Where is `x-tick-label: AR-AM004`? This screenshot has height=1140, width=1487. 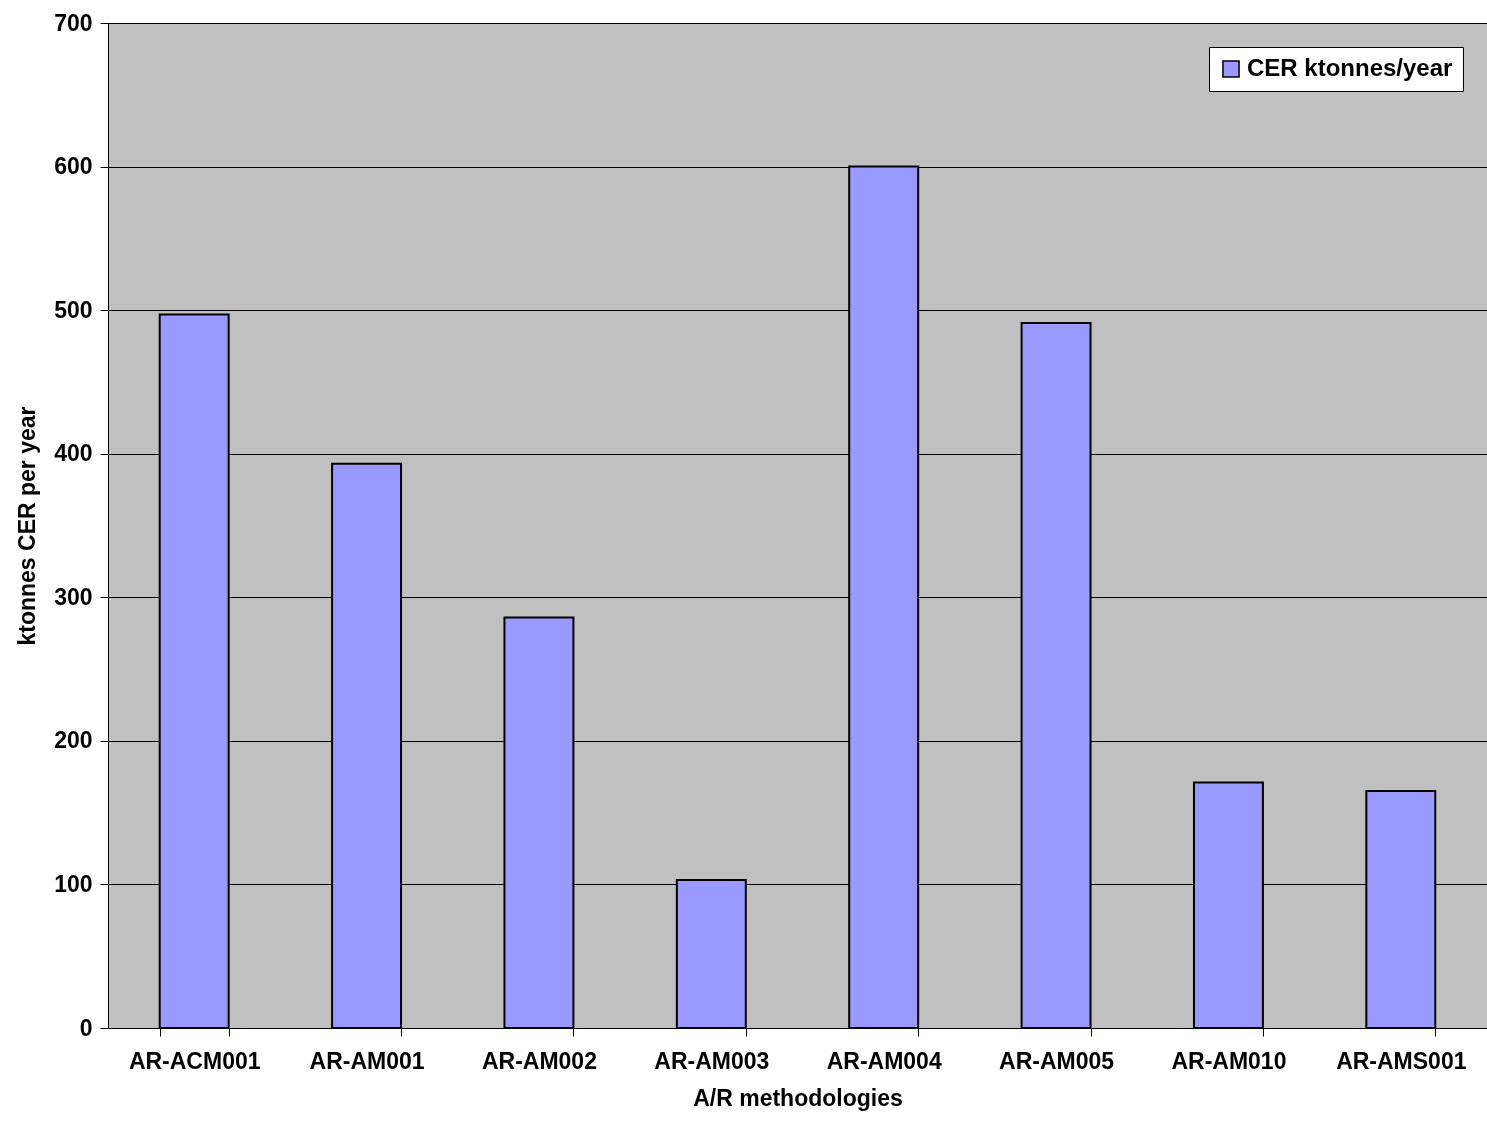 x-tick-label: AR-AM004 is located at coordinates (884, 1060).